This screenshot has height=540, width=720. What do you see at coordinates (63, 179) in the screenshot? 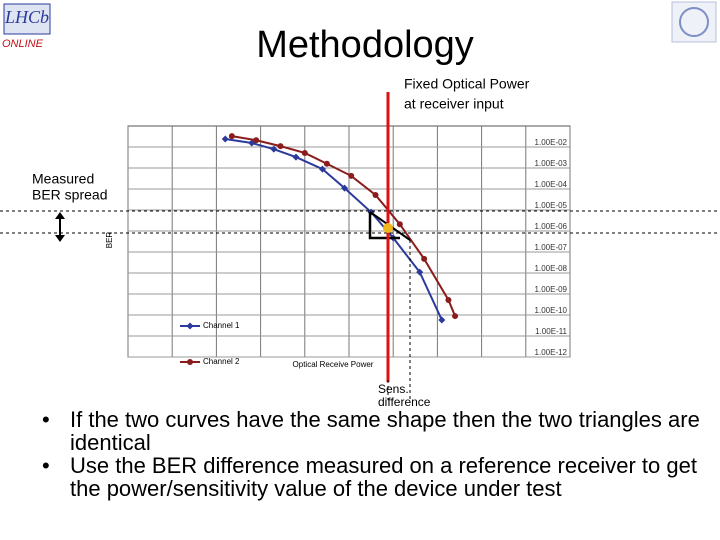
I see `annotation: Measured` at bounding box center [63, 179].